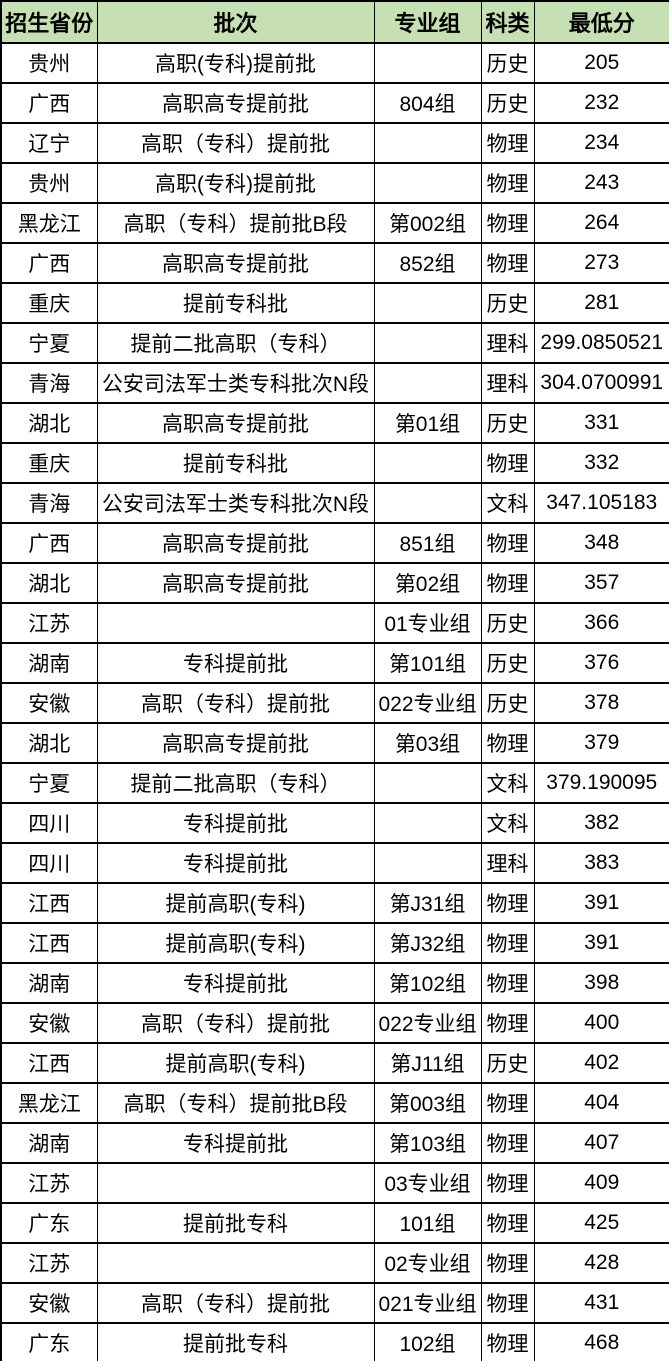 This screenshot has height=1361, width=669. I want to click on cell-batch, so click(235, 623).